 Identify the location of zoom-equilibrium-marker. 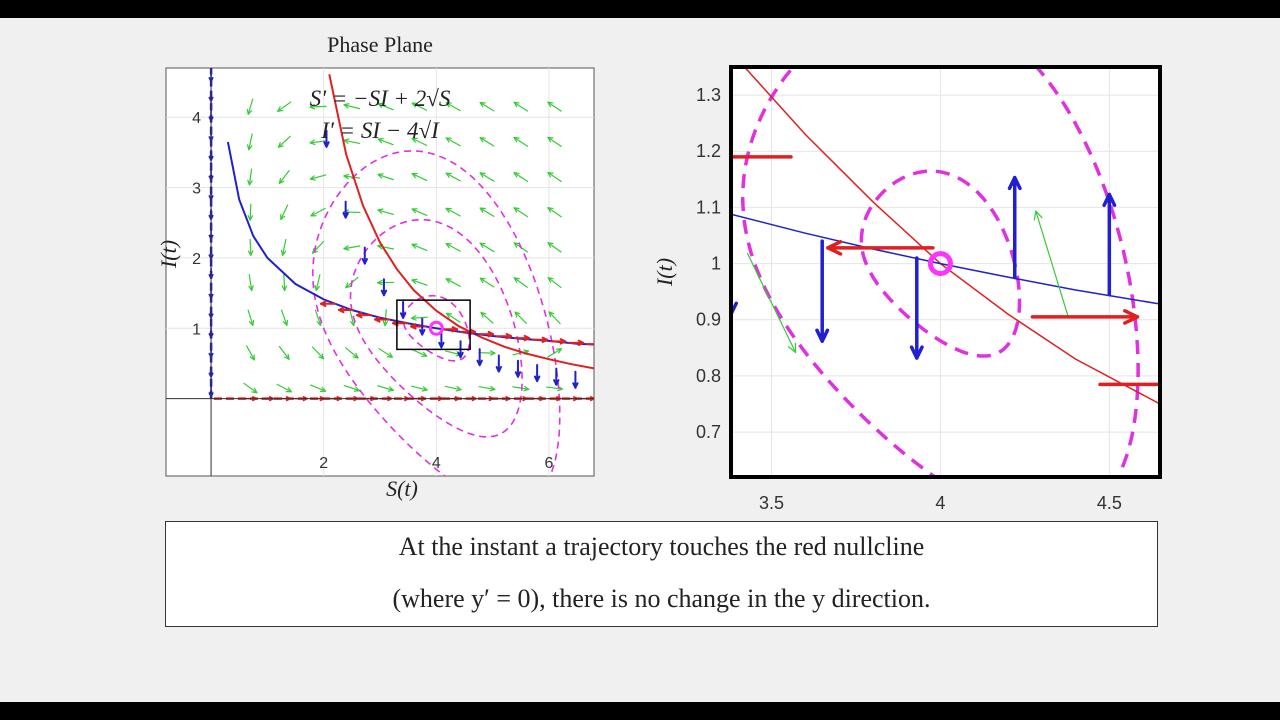
(940, 264).